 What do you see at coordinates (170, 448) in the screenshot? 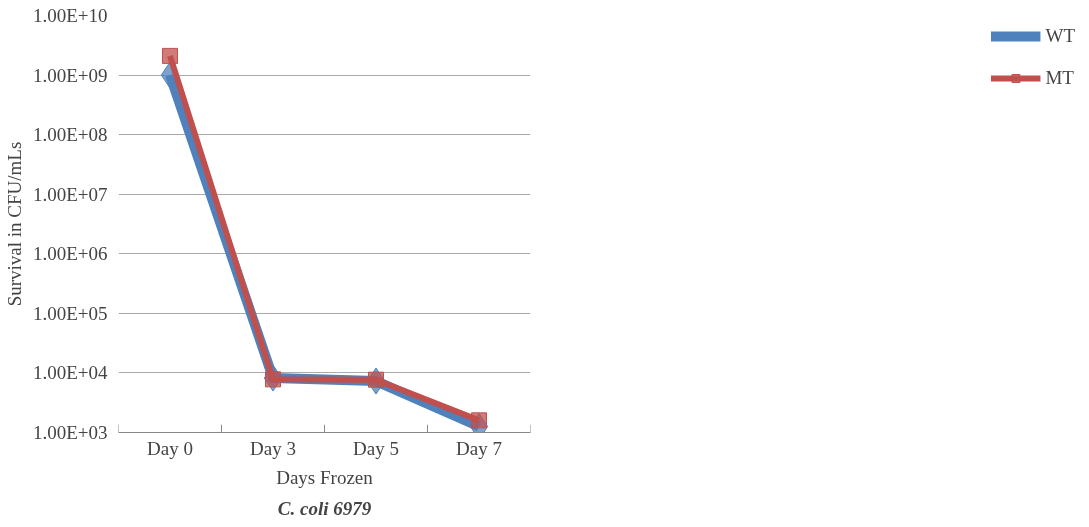
I see `x-tick-label: Day 0` at bounding box center [170, 448].